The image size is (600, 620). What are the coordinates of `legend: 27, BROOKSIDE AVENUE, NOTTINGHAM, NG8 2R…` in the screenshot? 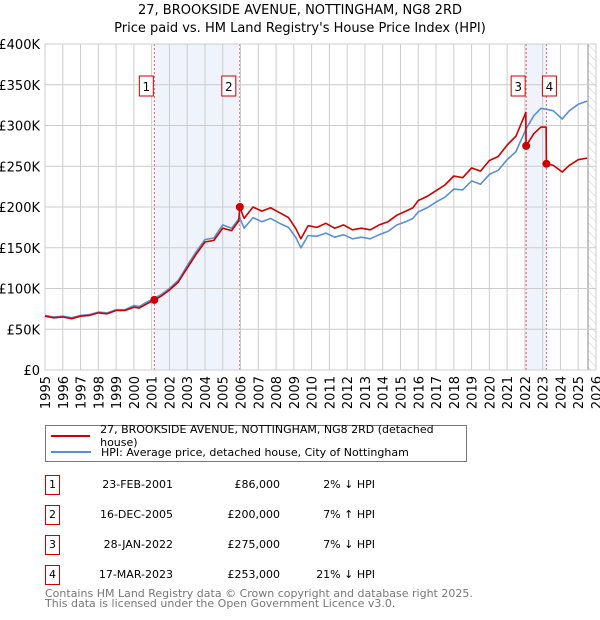 It's located at (256, 442).